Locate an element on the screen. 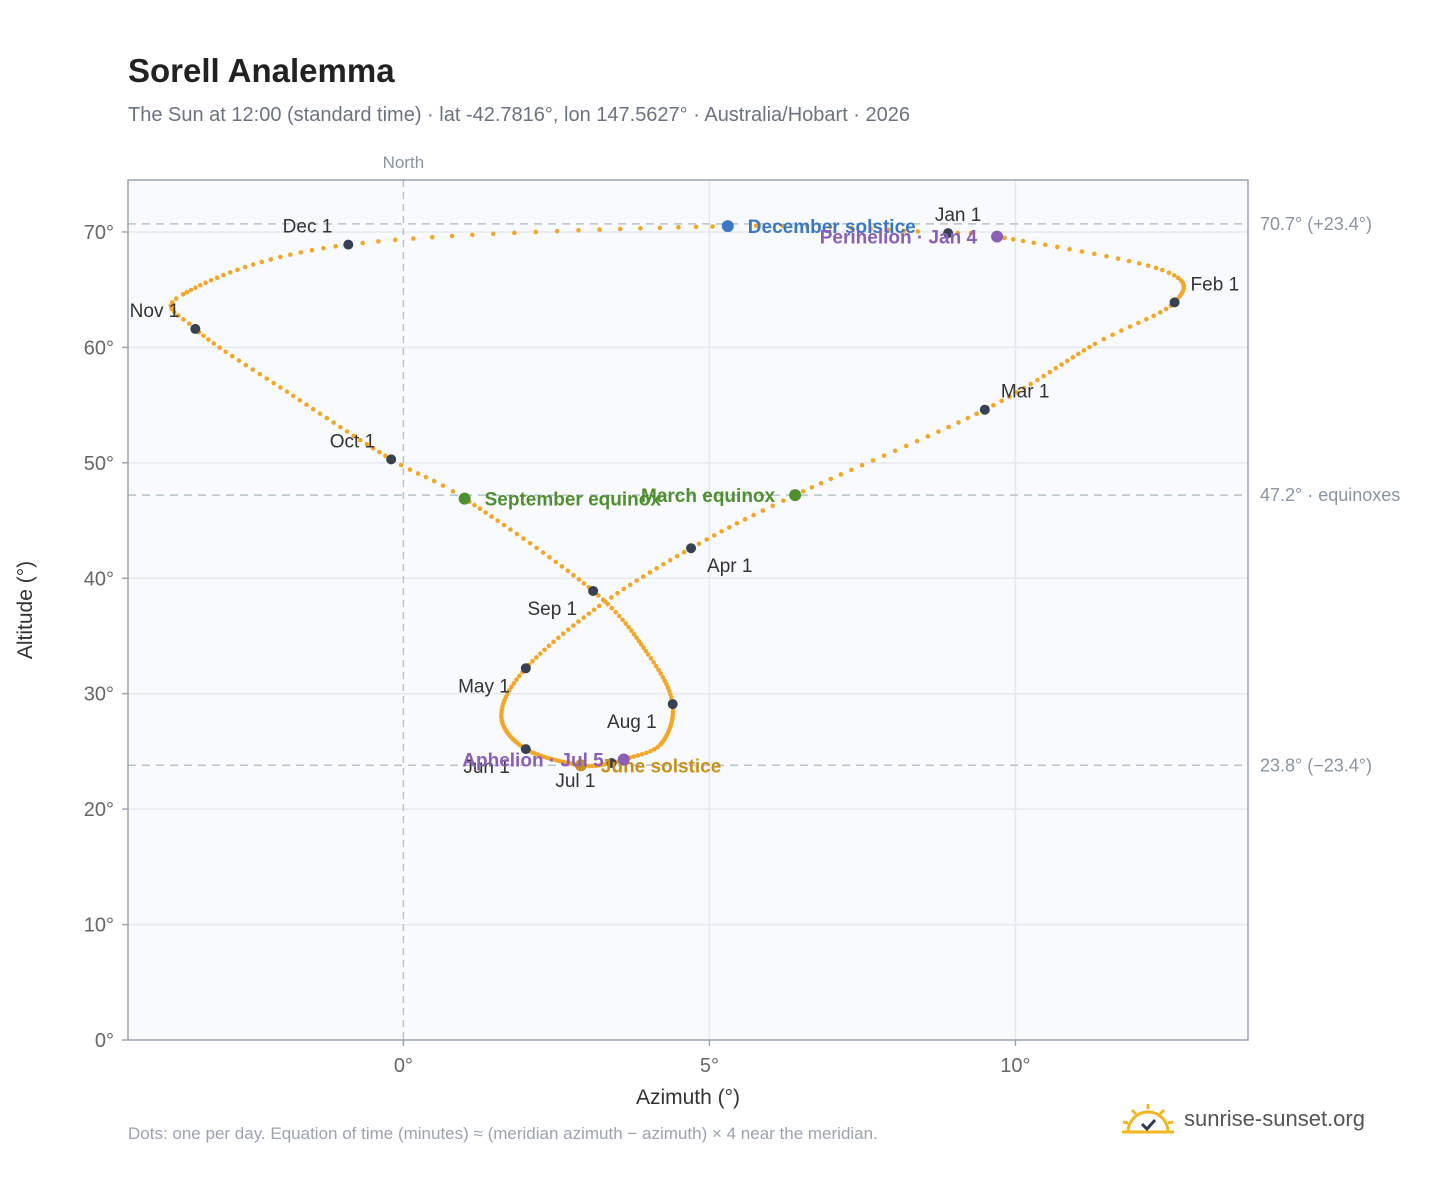 This screenshot has width=1448, height=1188. y-tick-label: 70° is located at coordinates (99, 233).